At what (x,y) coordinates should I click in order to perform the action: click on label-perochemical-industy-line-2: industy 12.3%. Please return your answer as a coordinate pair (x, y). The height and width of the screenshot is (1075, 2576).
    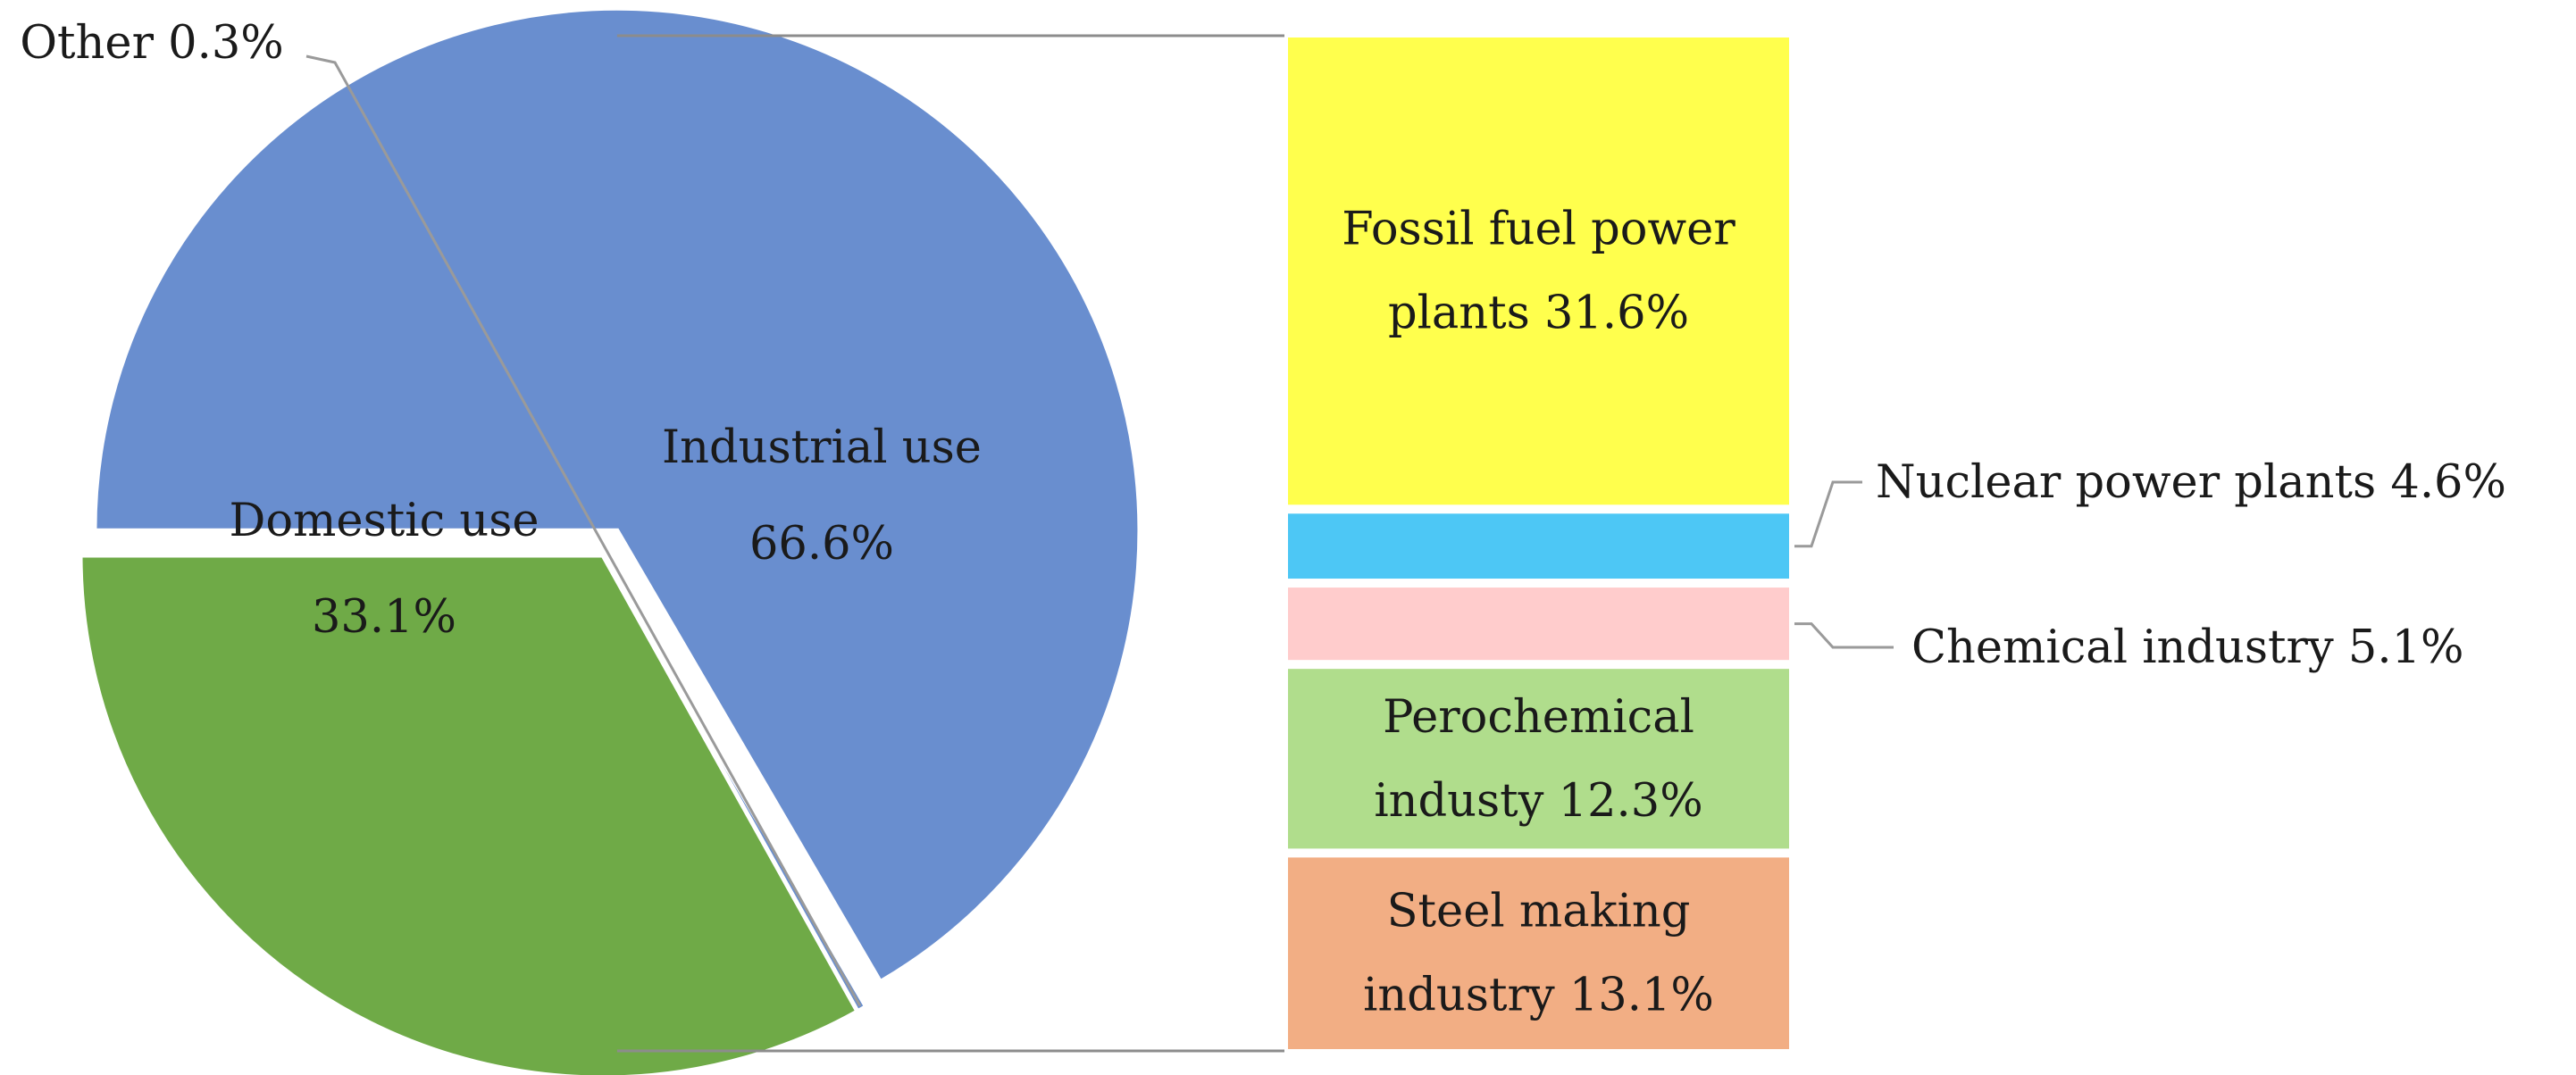
    Looking at the image, I should click on (1538, 802).